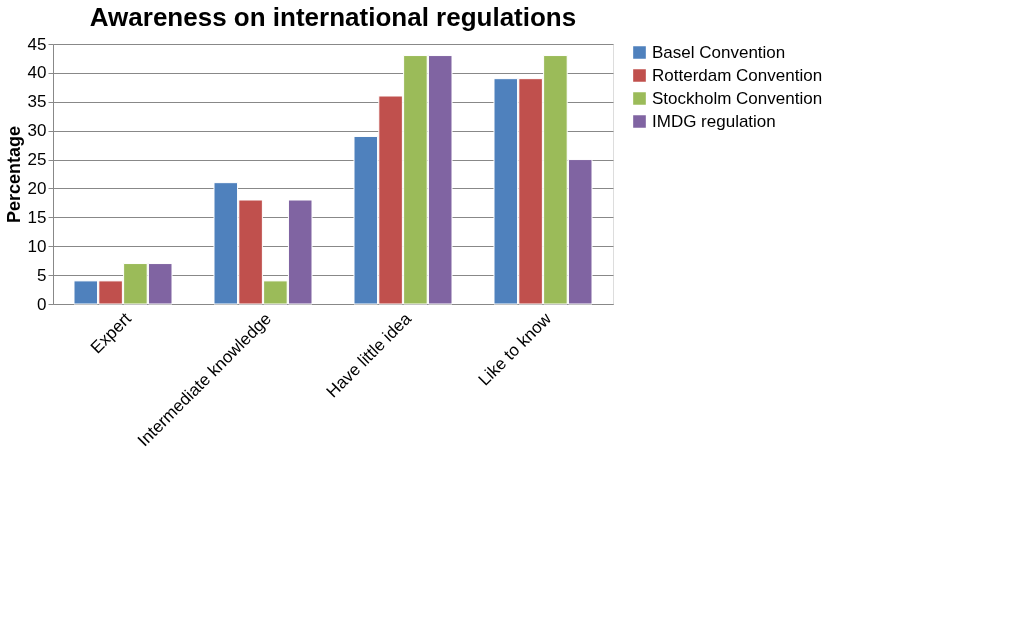  What do you see at coordinates (37, 217) in the screenshot?
I see `y-tick-label: 15` at bounding box center [37, 217].